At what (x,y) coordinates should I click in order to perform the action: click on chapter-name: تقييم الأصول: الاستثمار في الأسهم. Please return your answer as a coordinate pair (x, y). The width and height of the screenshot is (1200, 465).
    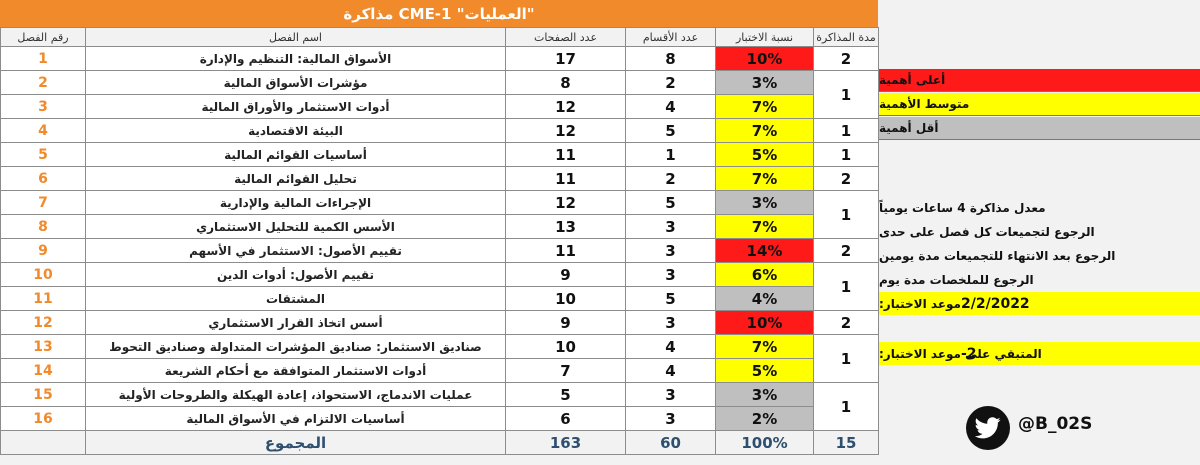
    Looking at the image, I should click on (295, 250).